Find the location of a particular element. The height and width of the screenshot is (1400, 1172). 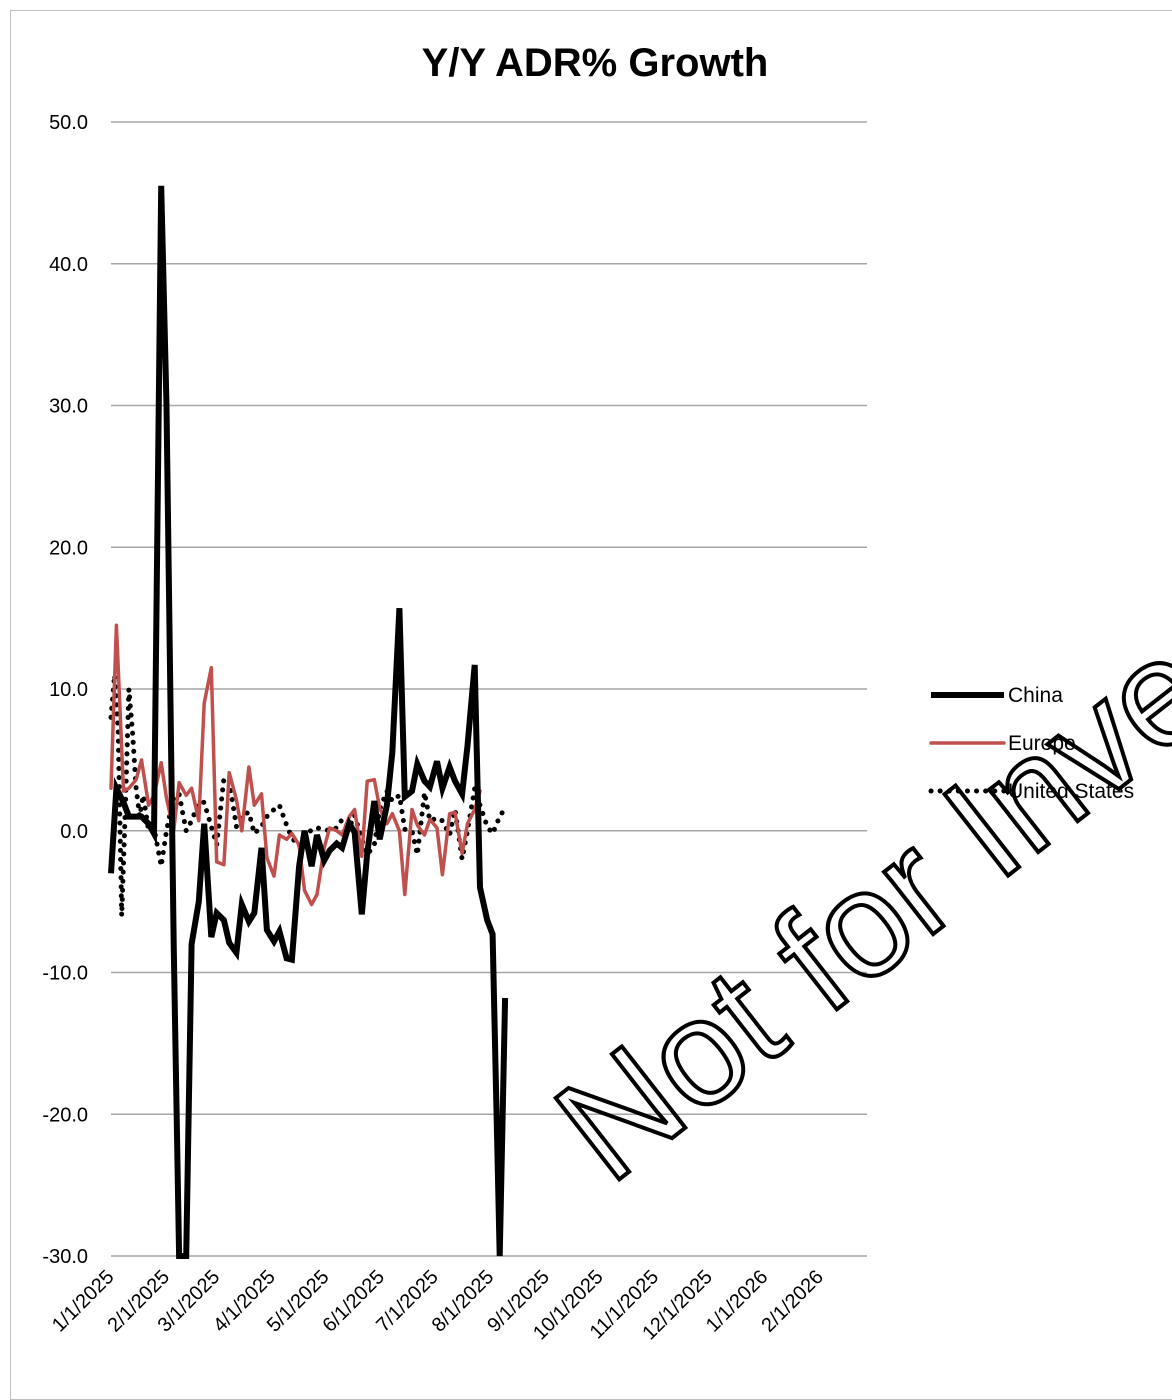

y-tick-label: -20.0 is located at coordinates (65, 1115).